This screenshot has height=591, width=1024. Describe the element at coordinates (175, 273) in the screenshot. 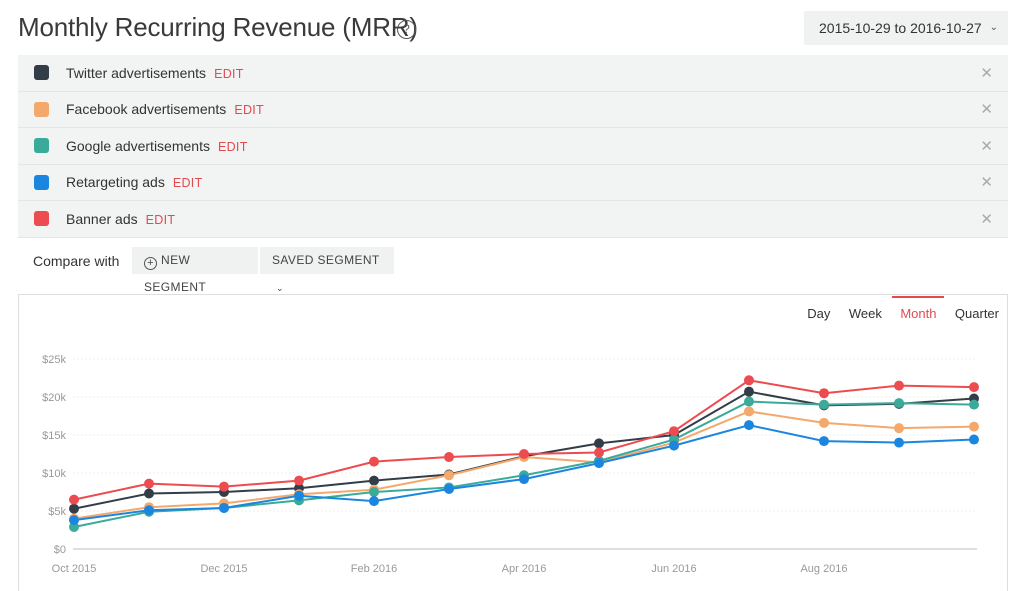

I see `new-segment-label: NEW SEGMENT` at that location.